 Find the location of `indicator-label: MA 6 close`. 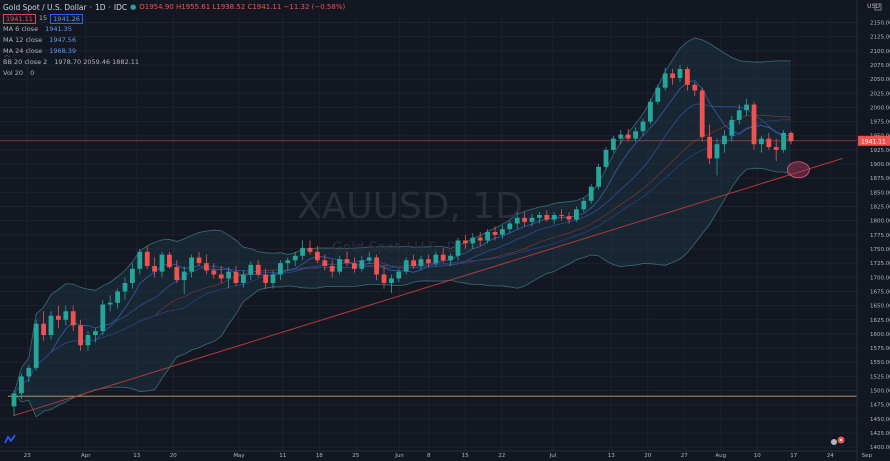

indicator-label: MA 6 close is located at coordinates (21, 29).